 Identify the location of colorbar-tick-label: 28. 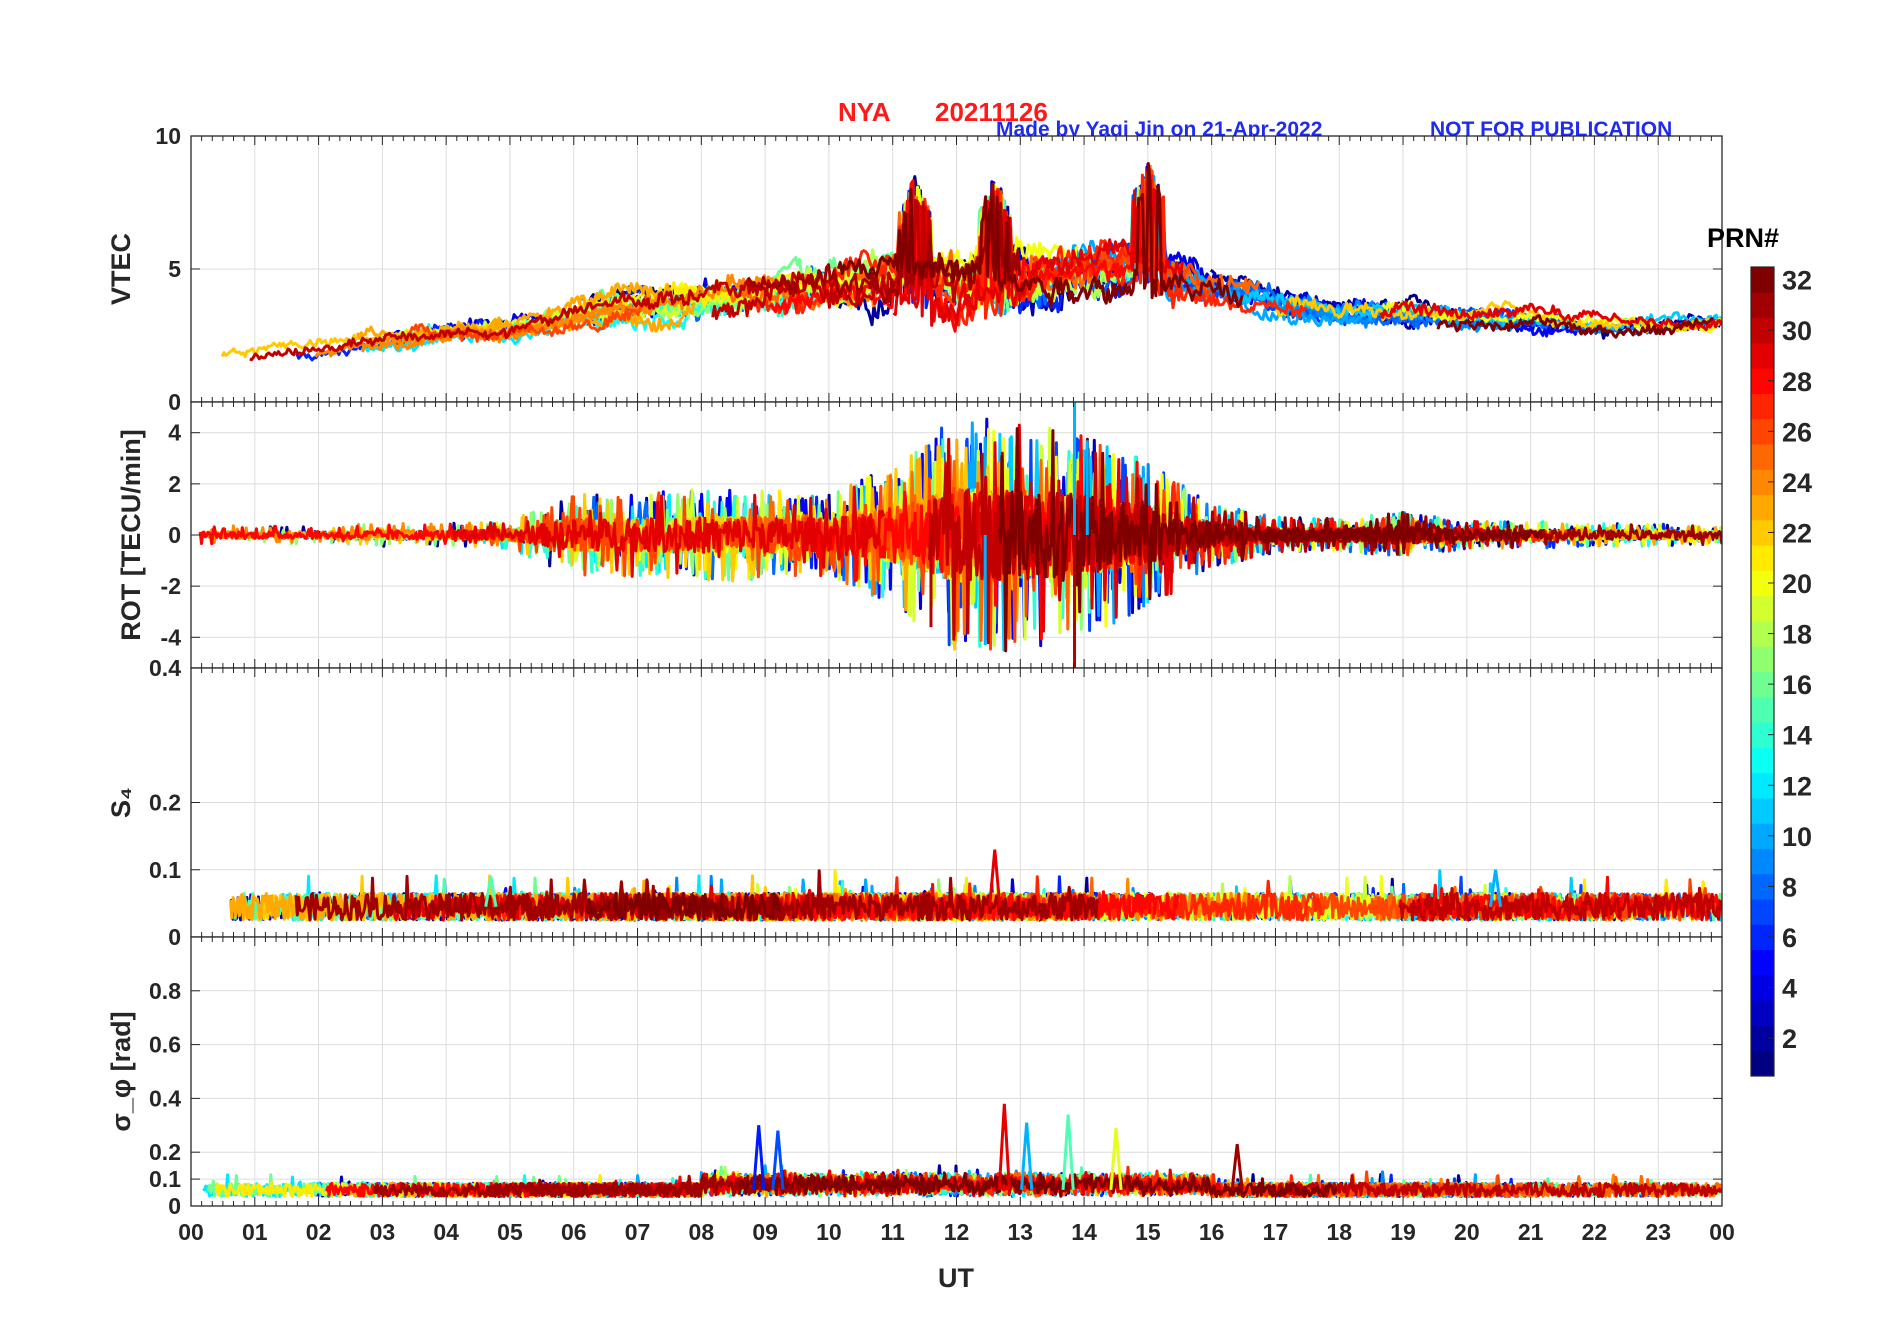
(1797, 382).